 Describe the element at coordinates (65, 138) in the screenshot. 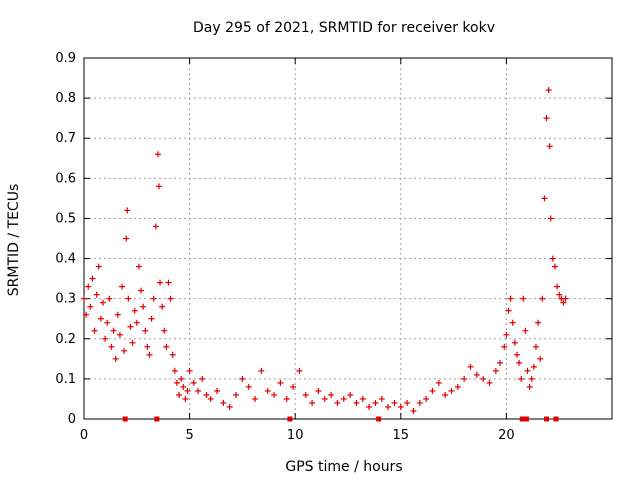

I see `y-tick-label: 0.7` at that location.